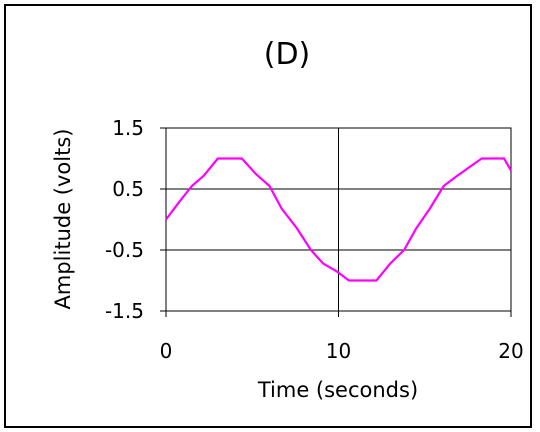 The width and height of the screenshot is (540, 432). I want to click on x-tick-label: 20, so click(510, 351).